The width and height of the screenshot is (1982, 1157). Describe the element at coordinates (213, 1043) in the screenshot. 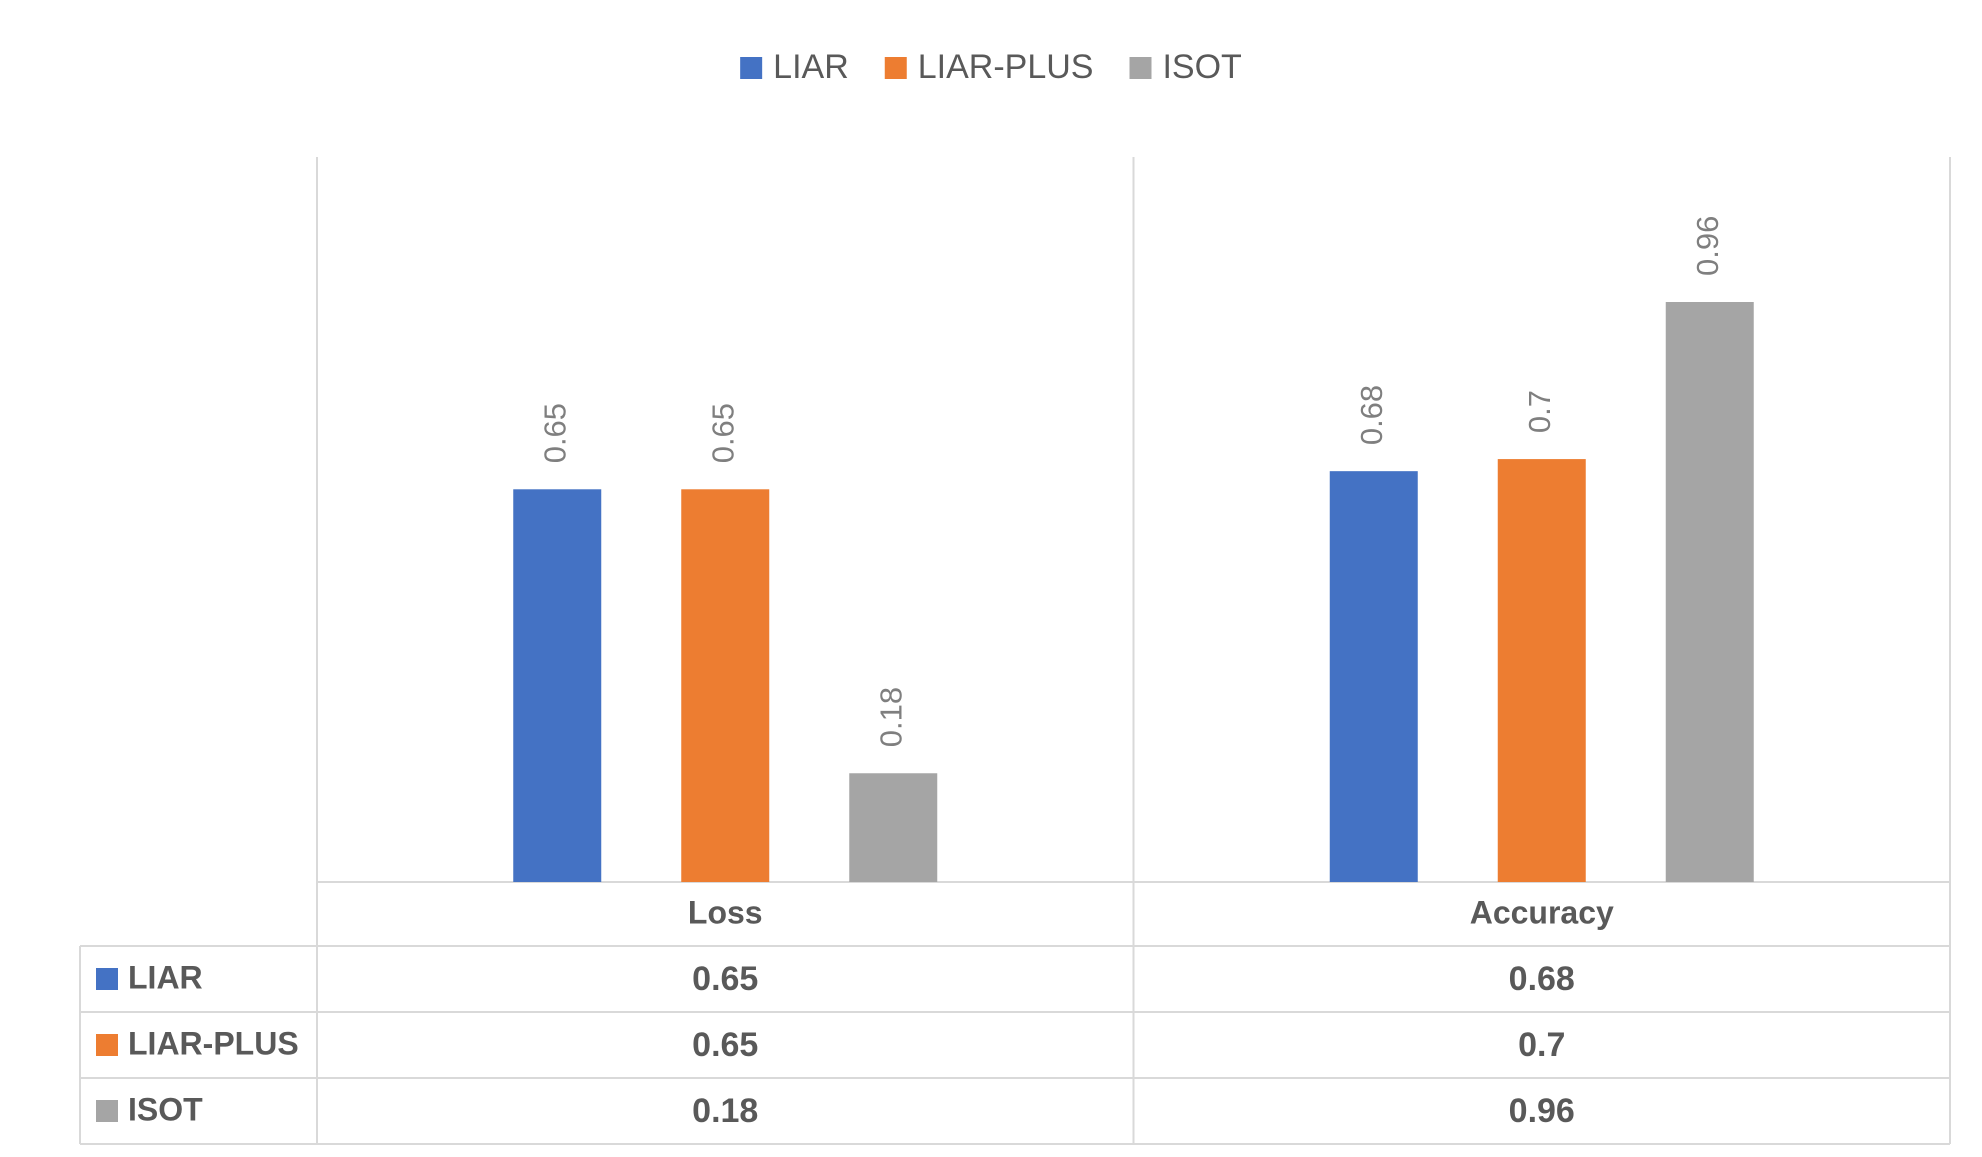

I see `table-series-label: LIAR-PLUS` at that location.